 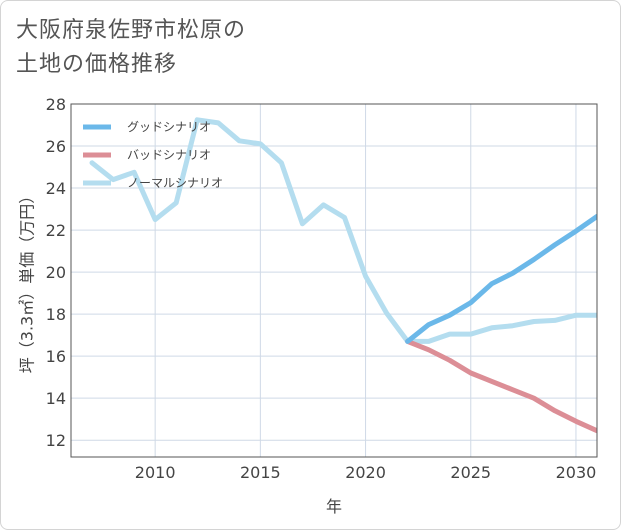 I want to click on x-tick-labels: 2010 2015 2020 2025 2030, so click(x=366, y=472).